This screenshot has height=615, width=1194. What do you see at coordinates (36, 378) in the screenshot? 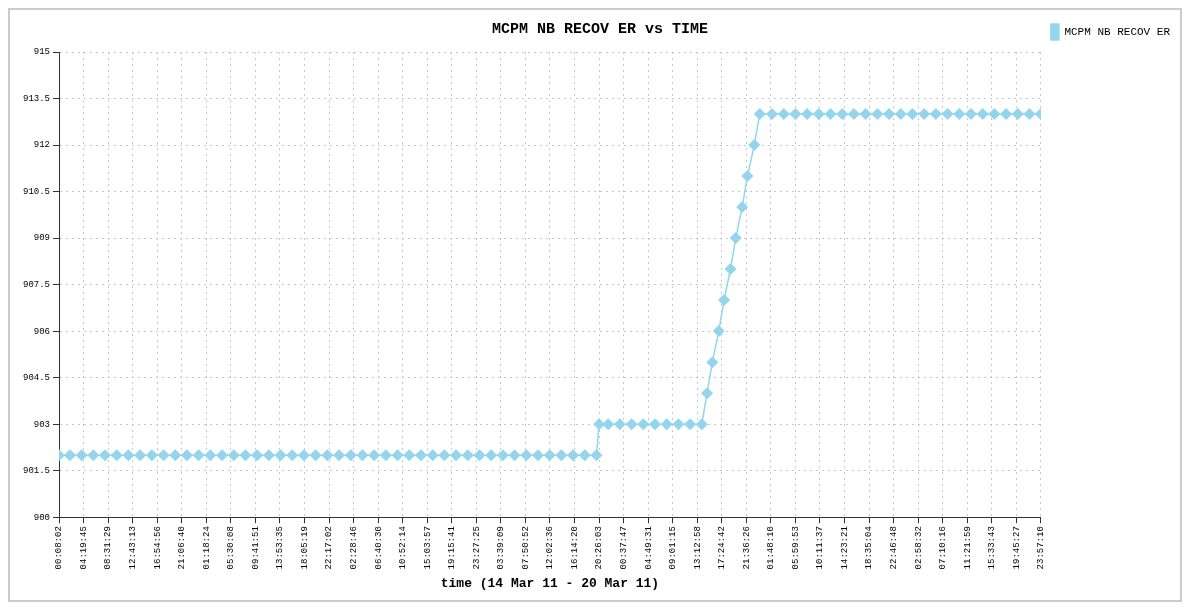
I see `y-tick-label: 904.5` at bounding box center [36, 378].